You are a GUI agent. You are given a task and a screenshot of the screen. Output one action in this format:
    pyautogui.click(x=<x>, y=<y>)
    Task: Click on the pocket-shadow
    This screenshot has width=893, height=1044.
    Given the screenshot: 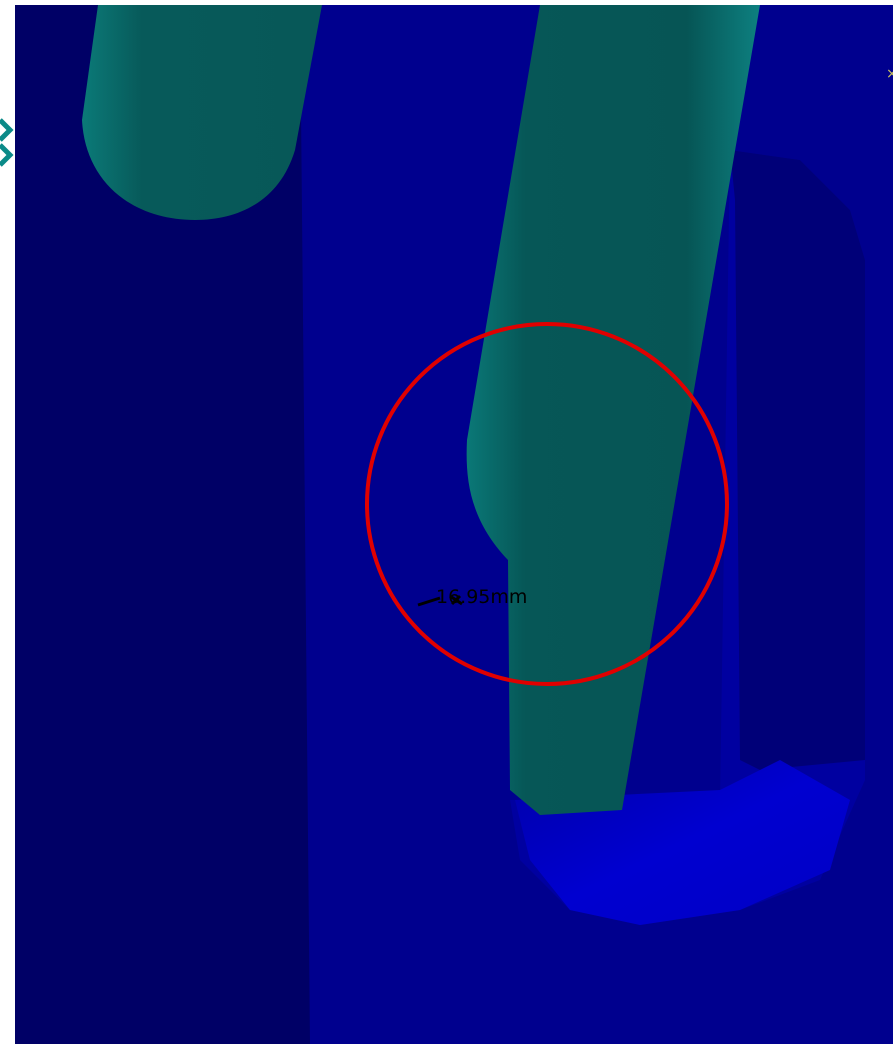 What is the action you would take?
    pyautogui.click(x=797, y=460)
    